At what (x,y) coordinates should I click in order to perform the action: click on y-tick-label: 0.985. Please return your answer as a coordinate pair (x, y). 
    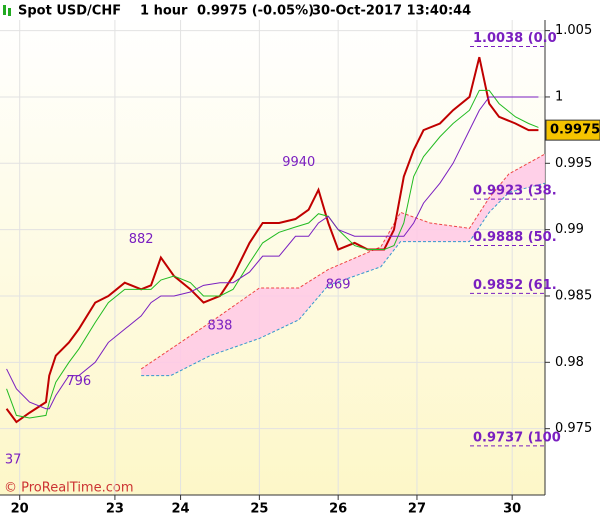
    Looking at the image, I should click on (573, 295).